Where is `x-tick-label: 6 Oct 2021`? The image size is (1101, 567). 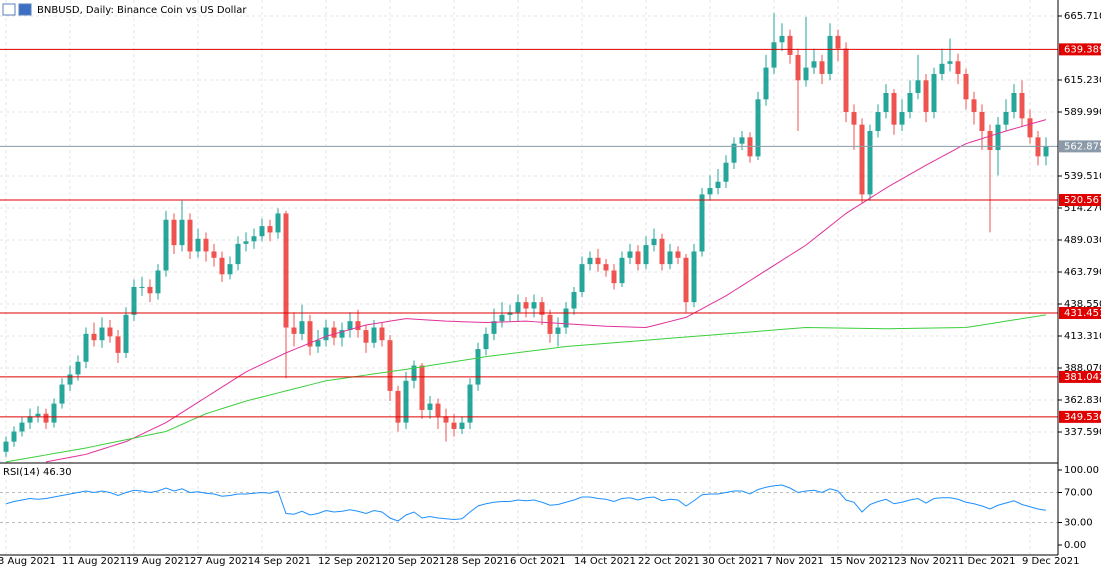
x-tick-label: 6 Oct 2021 is located at coordinates (537, 561).